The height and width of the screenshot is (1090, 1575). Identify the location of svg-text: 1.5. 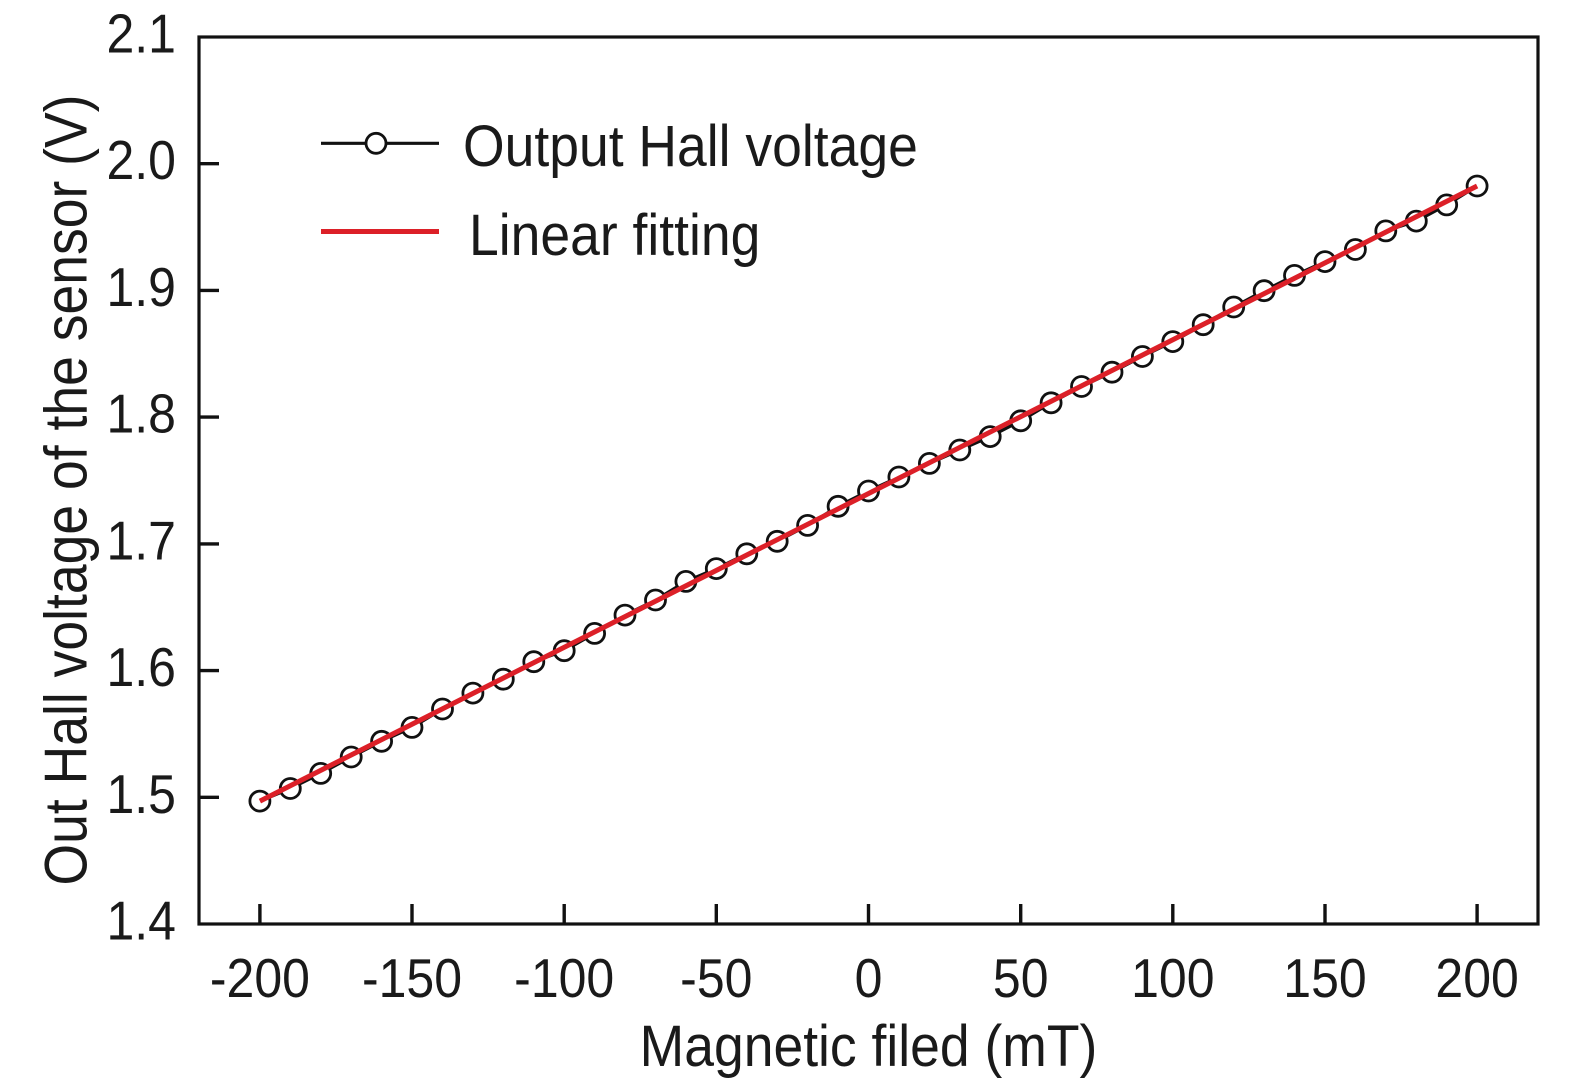
(141, 795).